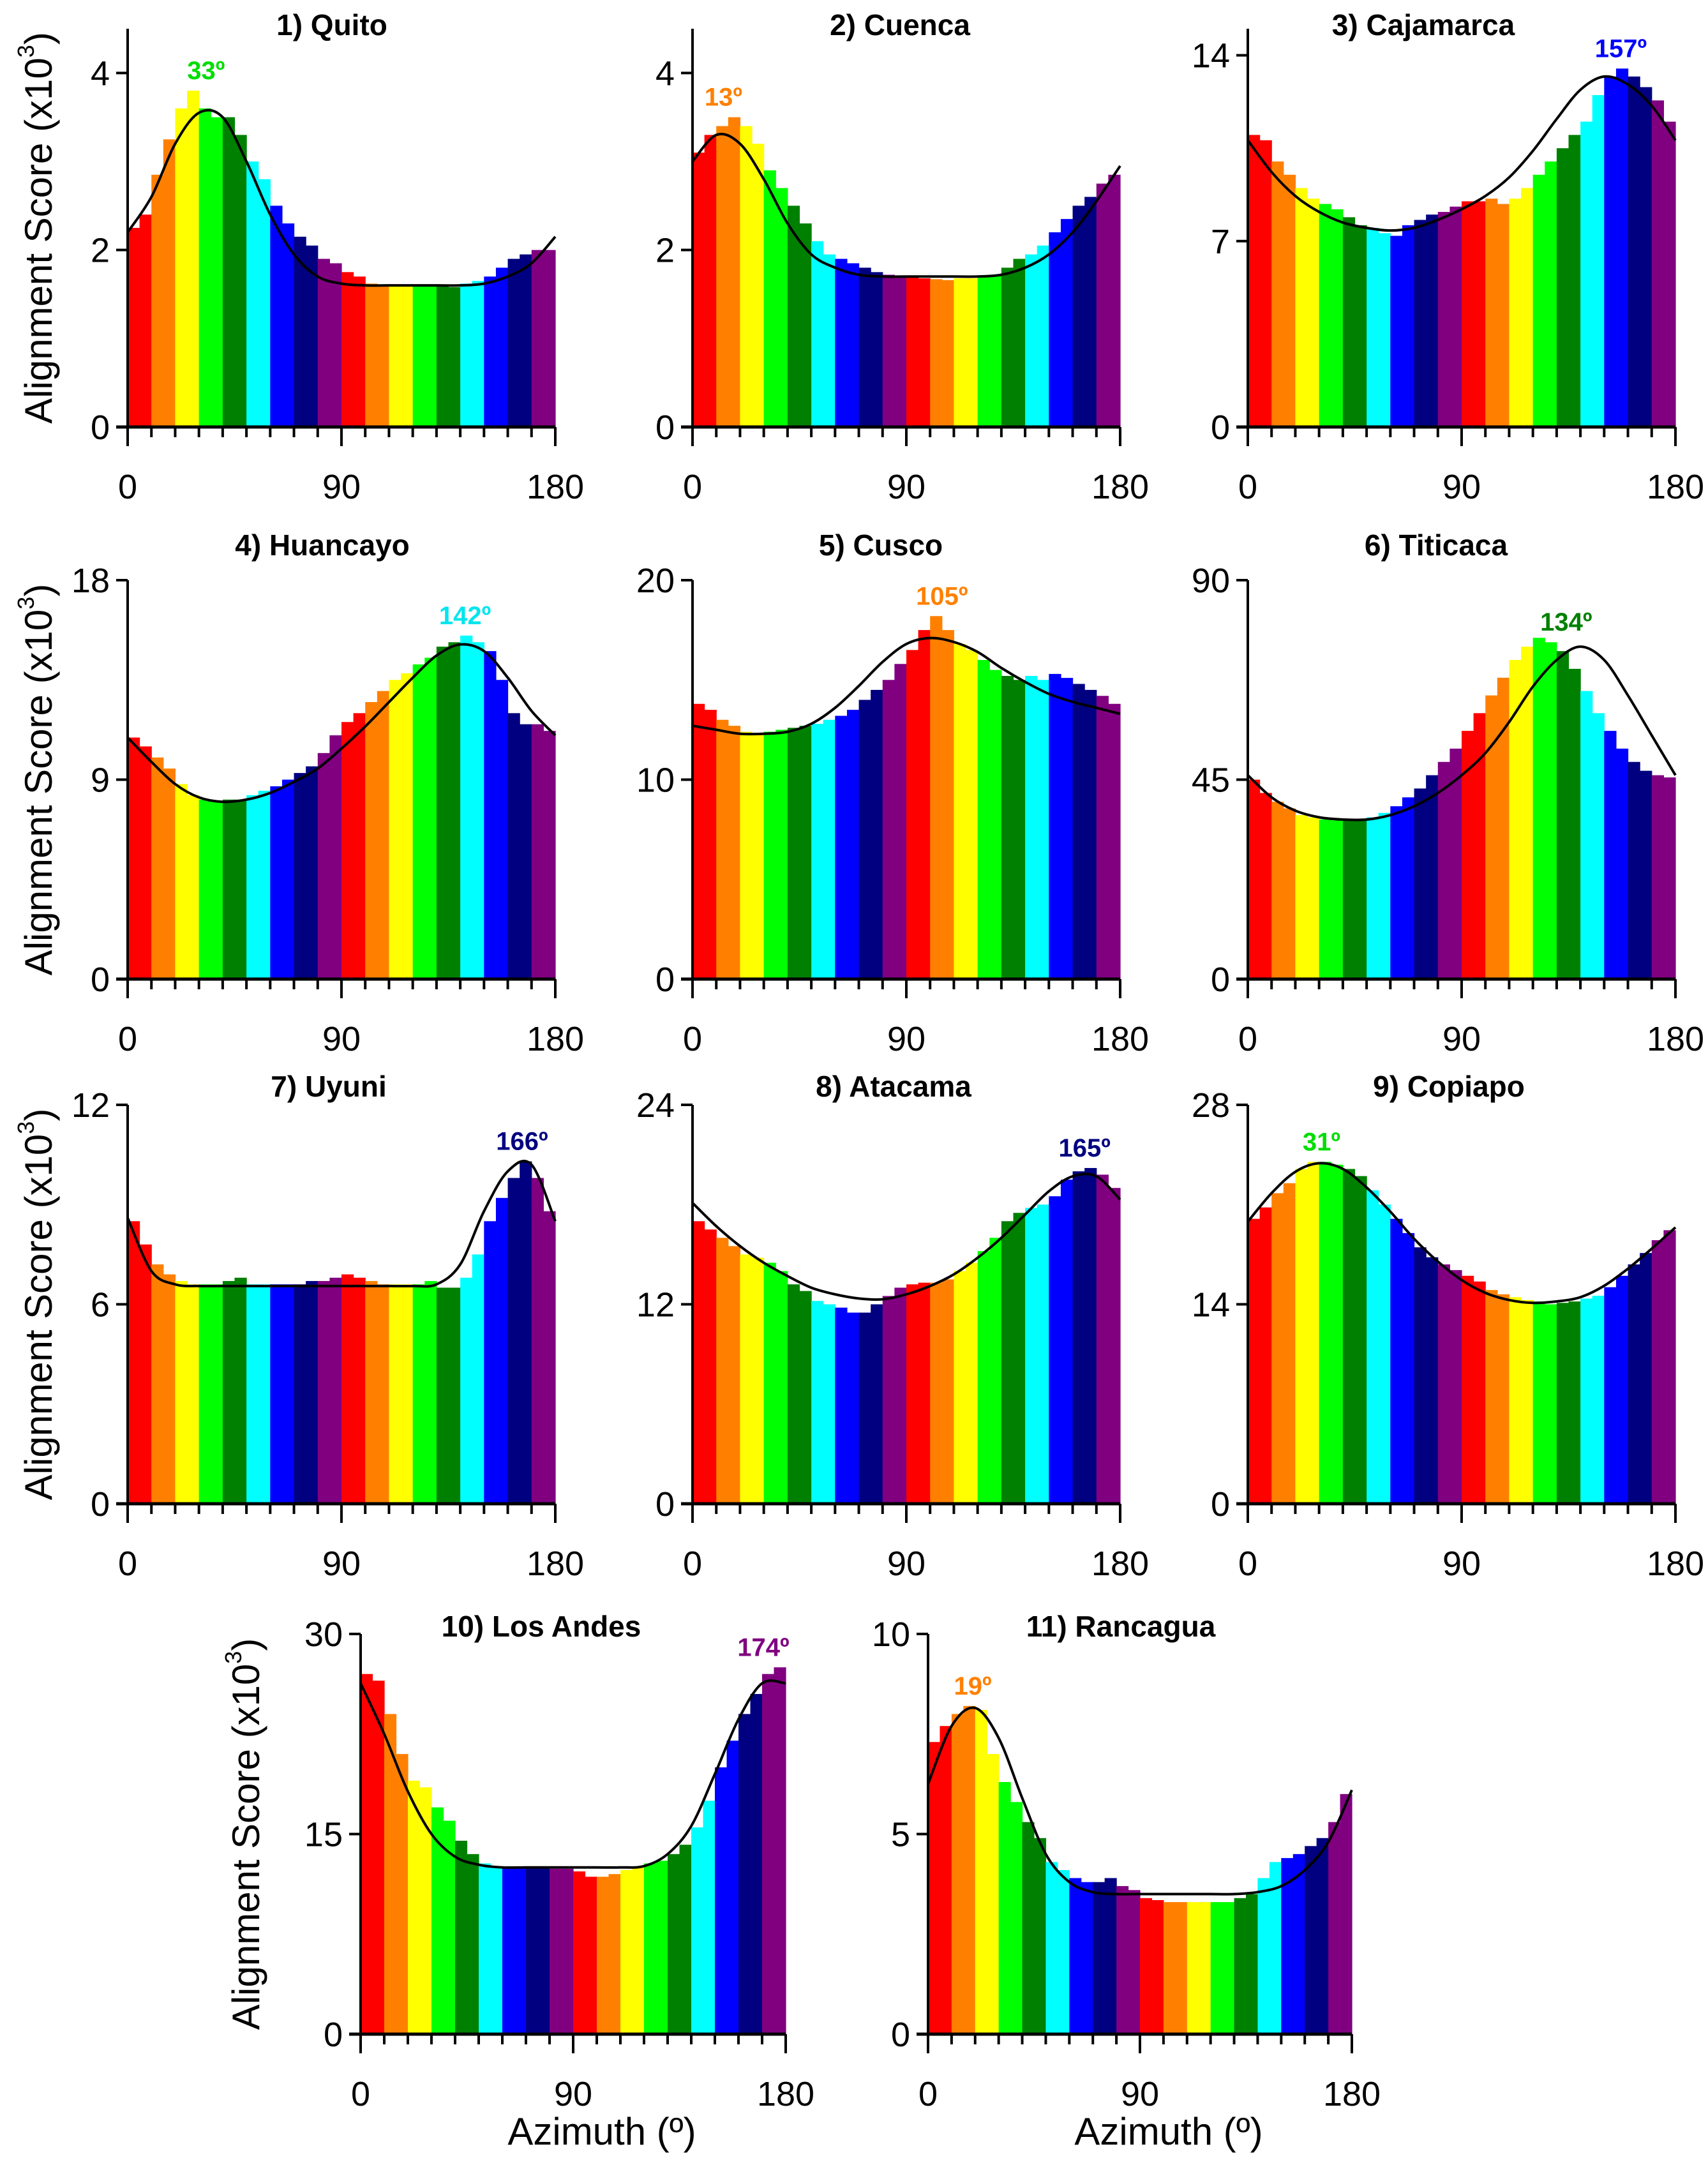 This screenshot has width=1708, height=2165. Describe the element at coordinates (656, 1105) in the screenshot. I see `y-tick-label: 24` at that location.